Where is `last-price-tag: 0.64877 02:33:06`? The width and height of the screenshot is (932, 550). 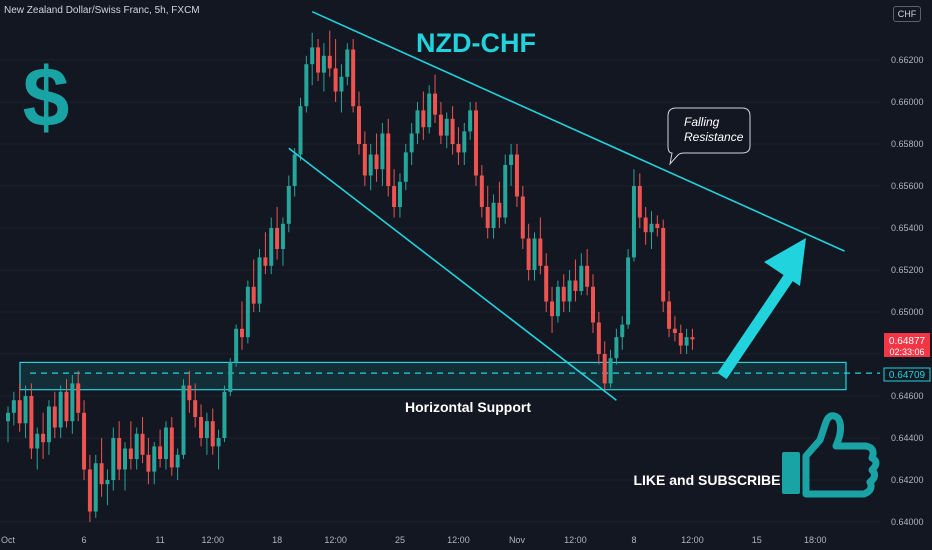 last-price-tag: 0.64877 02:33:06 is located at coordinates (907, 345).